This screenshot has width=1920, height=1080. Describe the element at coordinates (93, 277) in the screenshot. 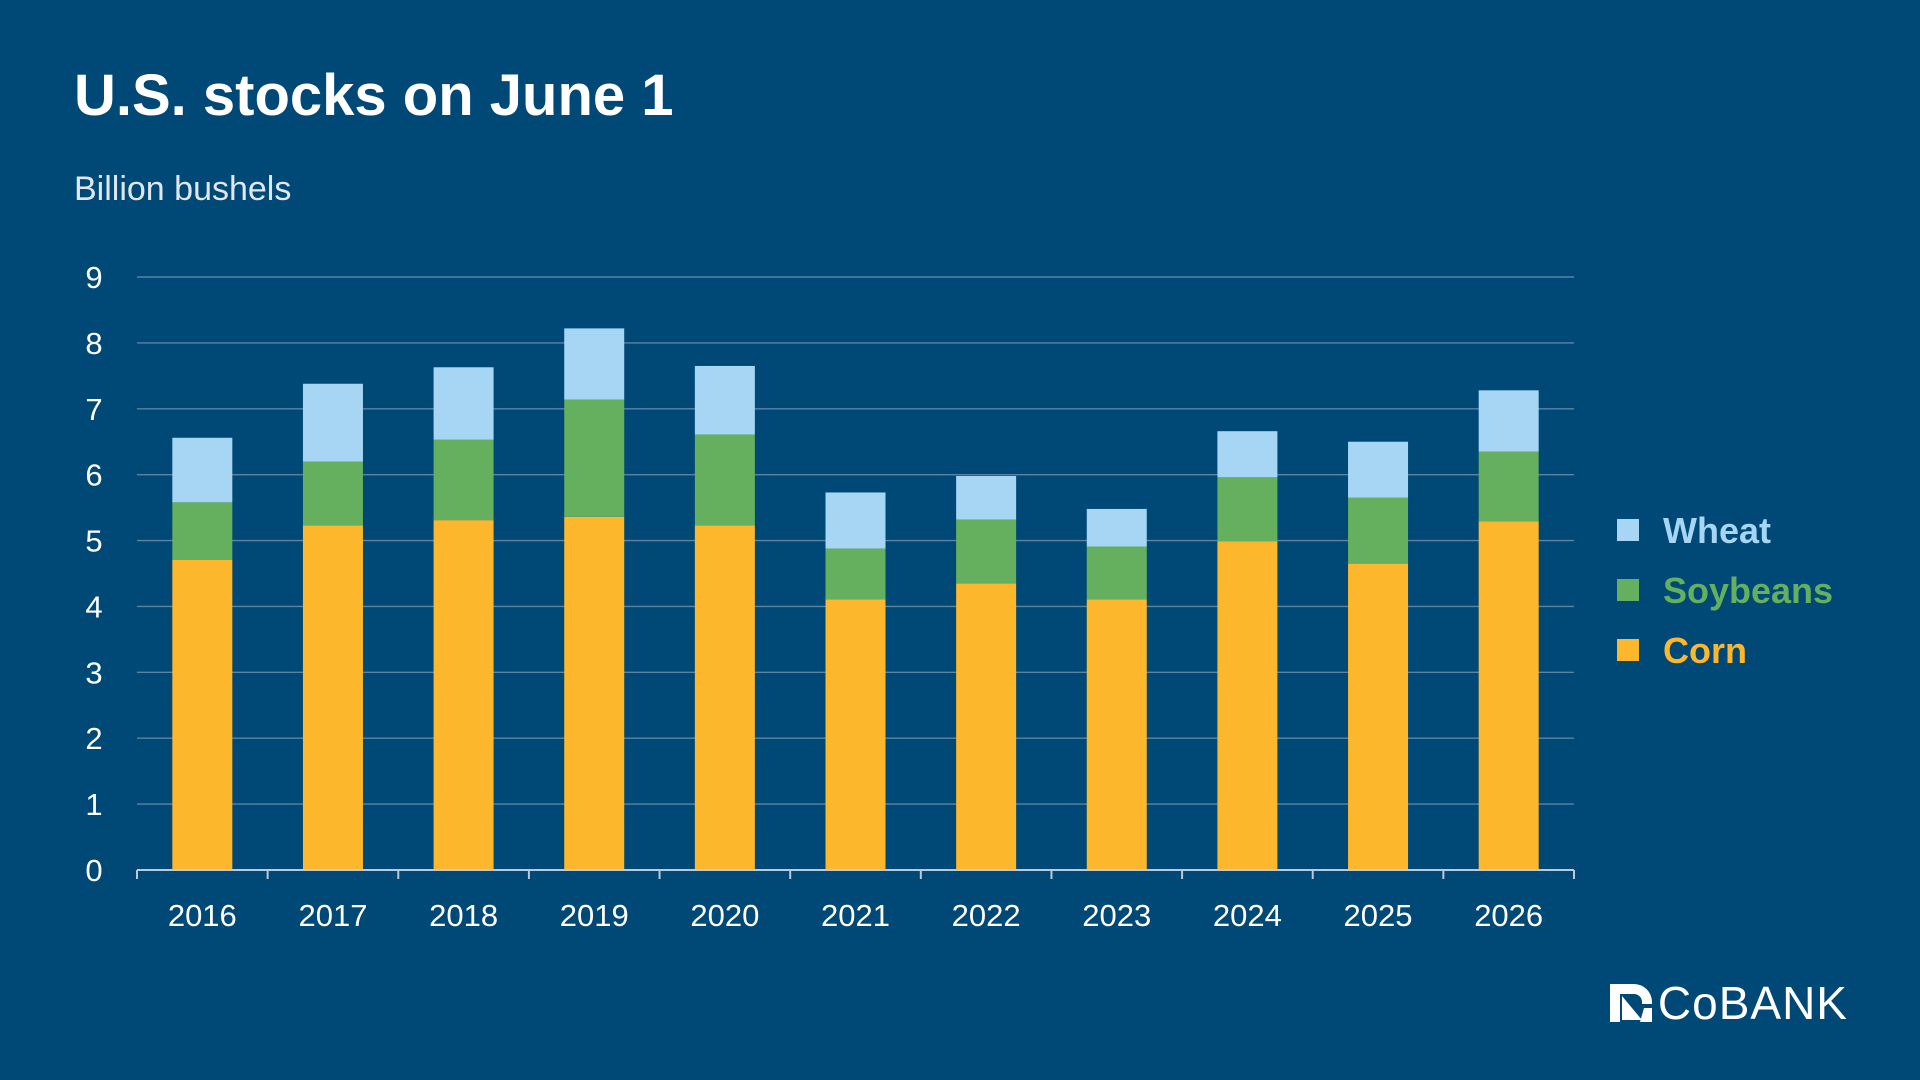

I see `y-tick-label-9: 9` at that location.